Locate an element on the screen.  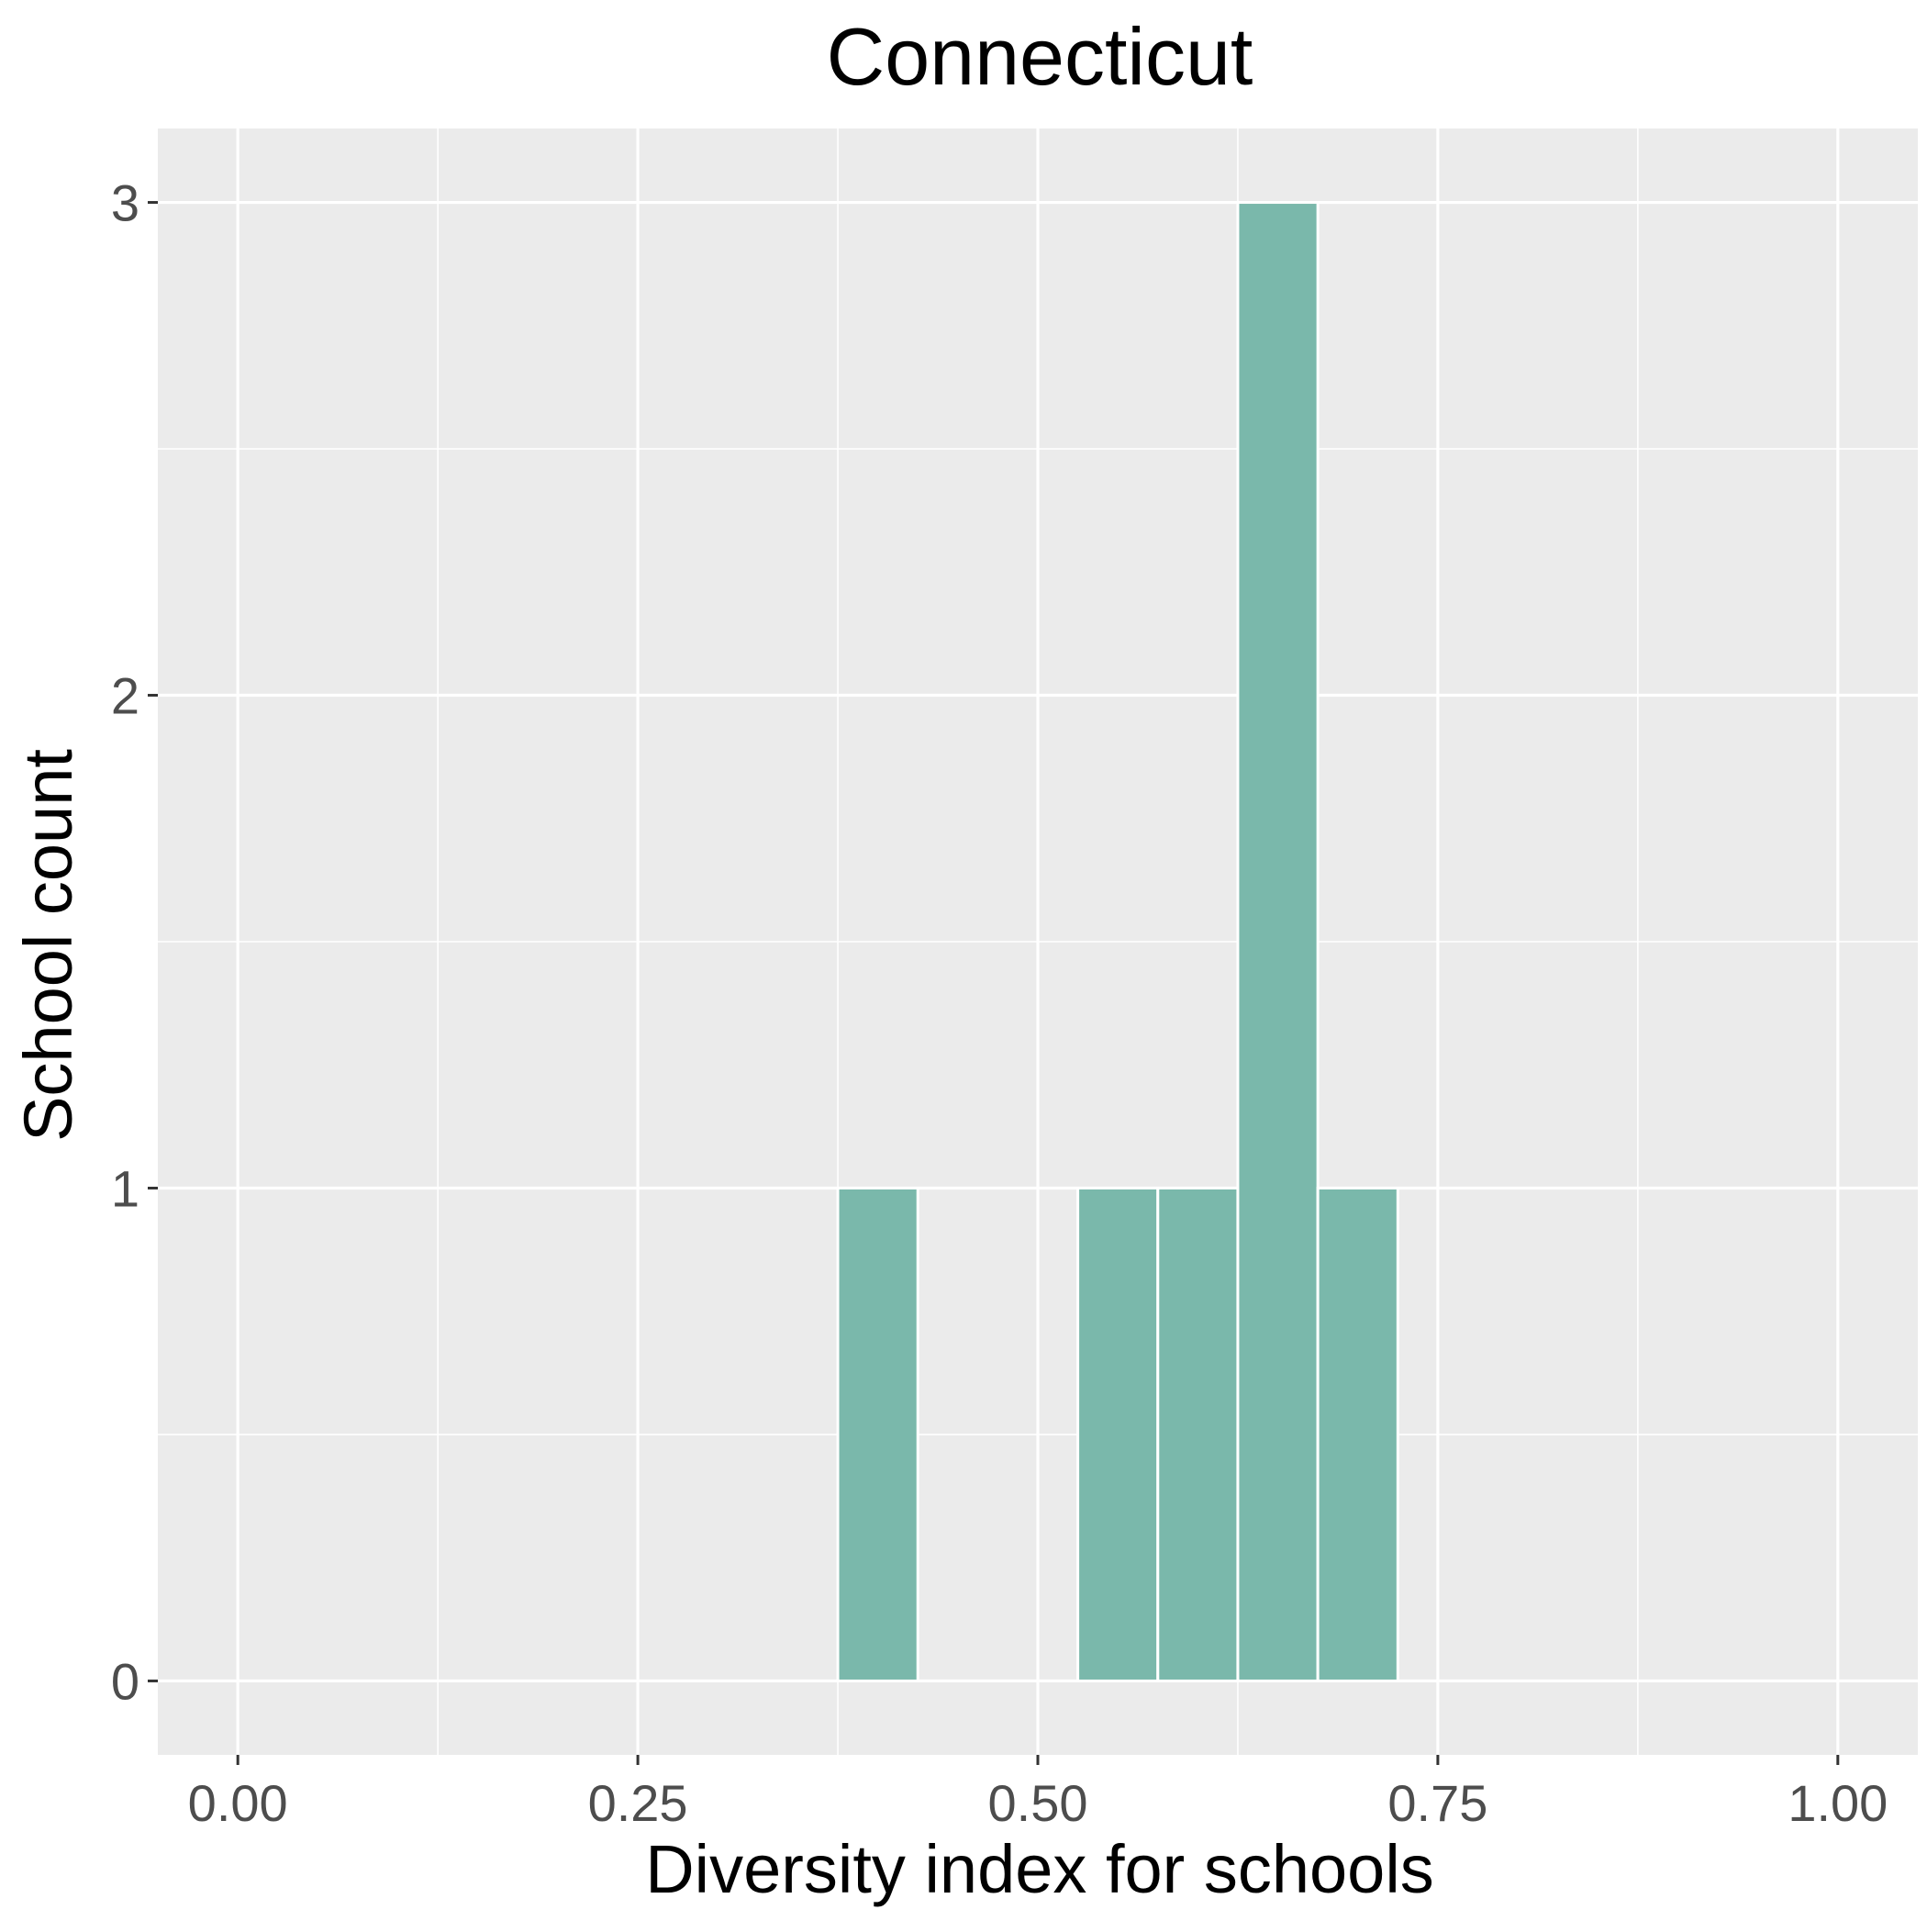
chart-title: Connecticut is located at coordinates (1040, 56).